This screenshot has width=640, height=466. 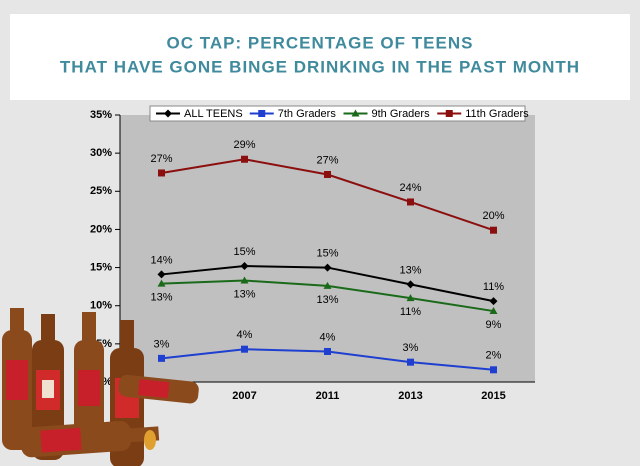 I want to click on legend-box, so click(x=337, y=113).